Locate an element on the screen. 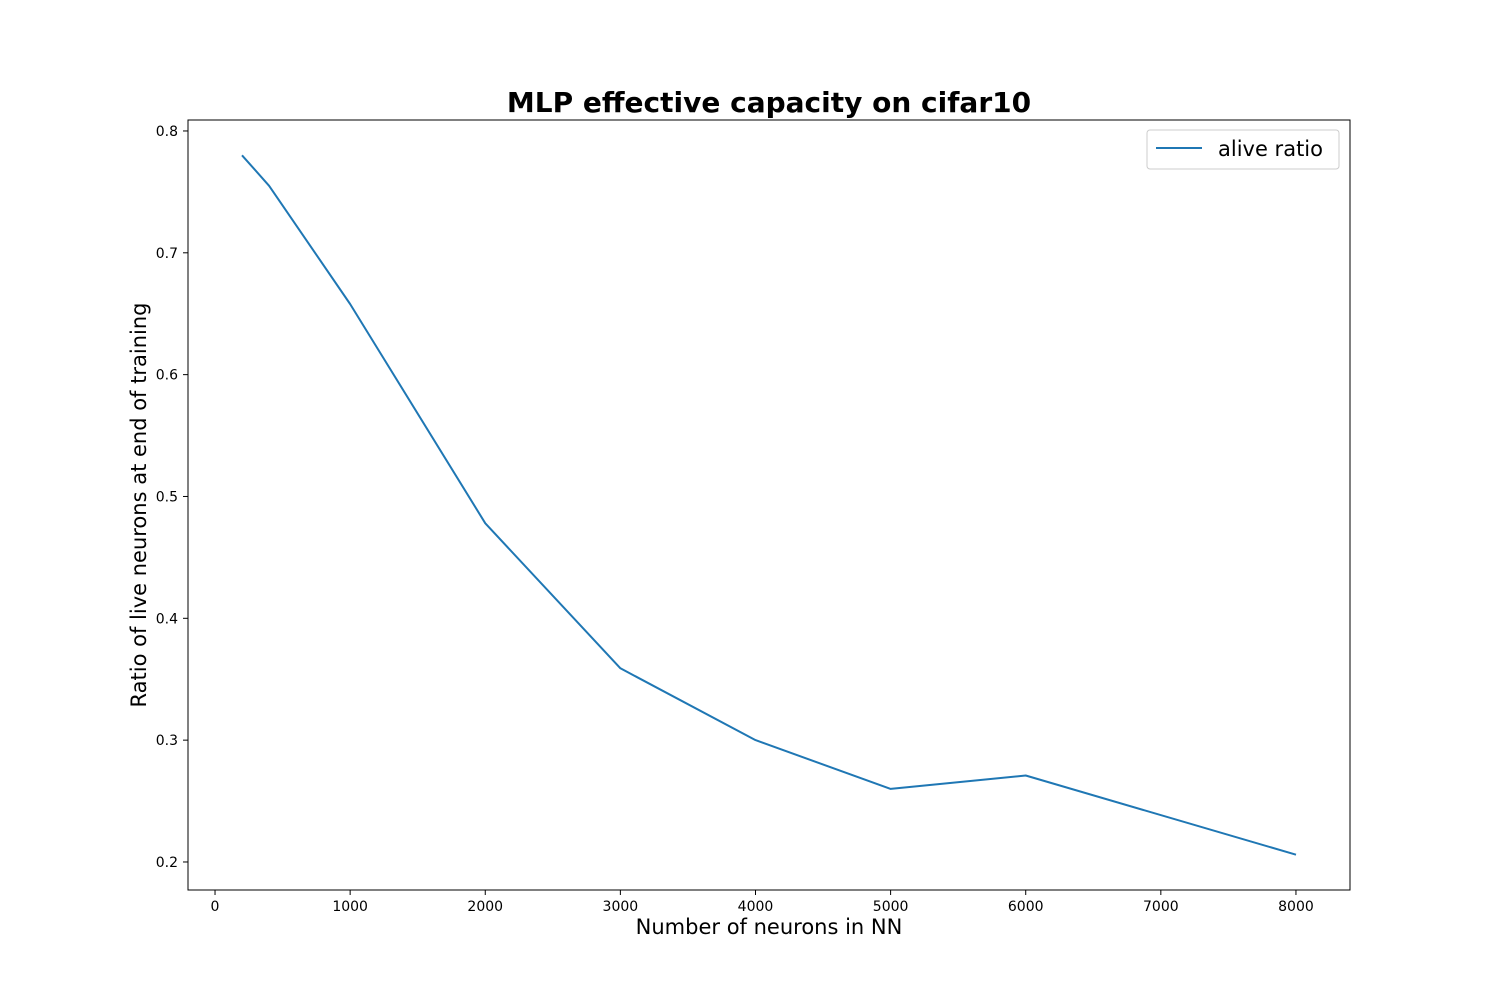  x-tick-label: 5000 is located at coordinates (891, 907).